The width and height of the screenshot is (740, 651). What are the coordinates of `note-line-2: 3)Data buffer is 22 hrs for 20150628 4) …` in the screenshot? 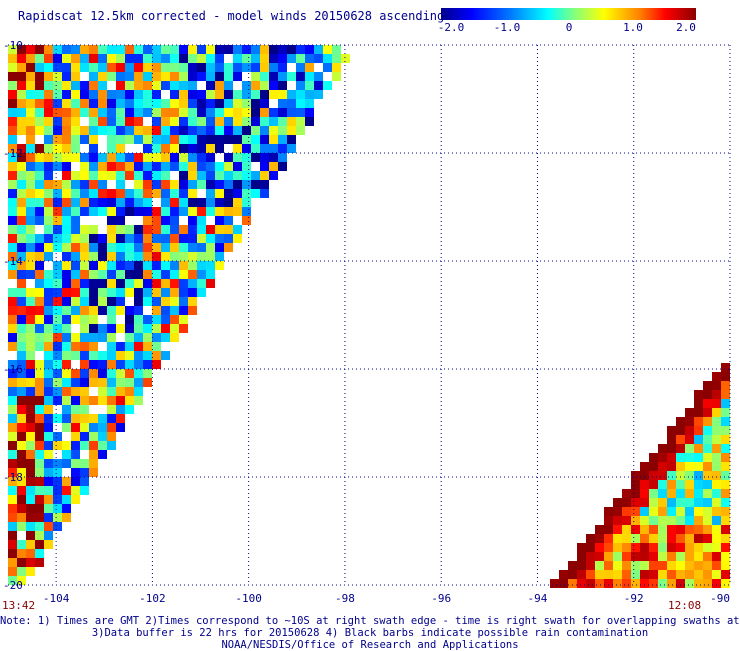 It's located at (370, 633).